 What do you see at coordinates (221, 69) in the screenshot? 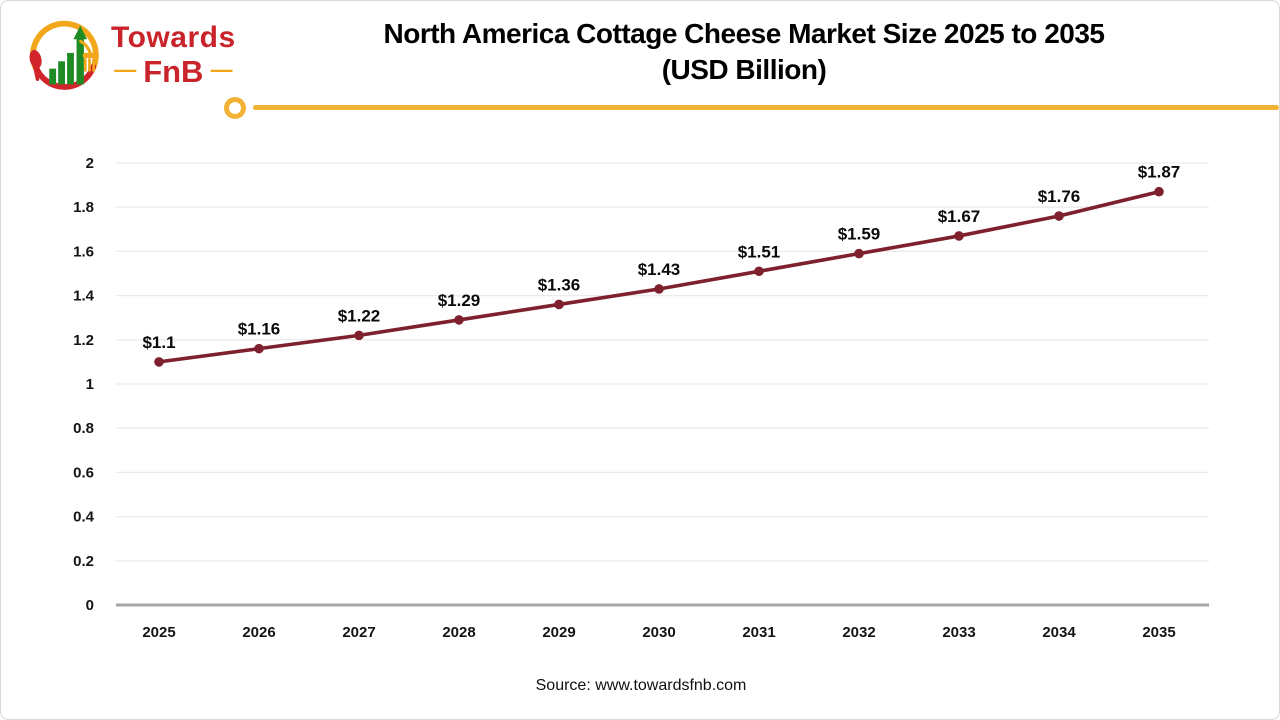
I see `logo-dash-right: —` at bounding box center [221, 69].